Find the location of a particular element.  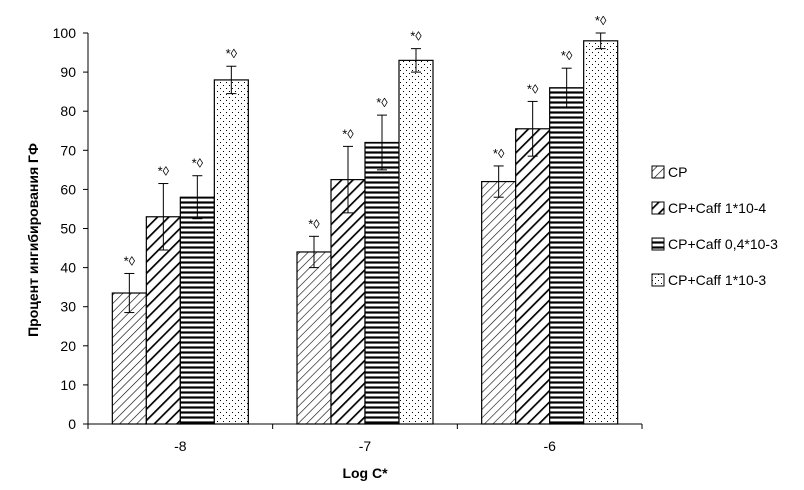

y-tick-label: 20 is located at coordinates (68, 346).